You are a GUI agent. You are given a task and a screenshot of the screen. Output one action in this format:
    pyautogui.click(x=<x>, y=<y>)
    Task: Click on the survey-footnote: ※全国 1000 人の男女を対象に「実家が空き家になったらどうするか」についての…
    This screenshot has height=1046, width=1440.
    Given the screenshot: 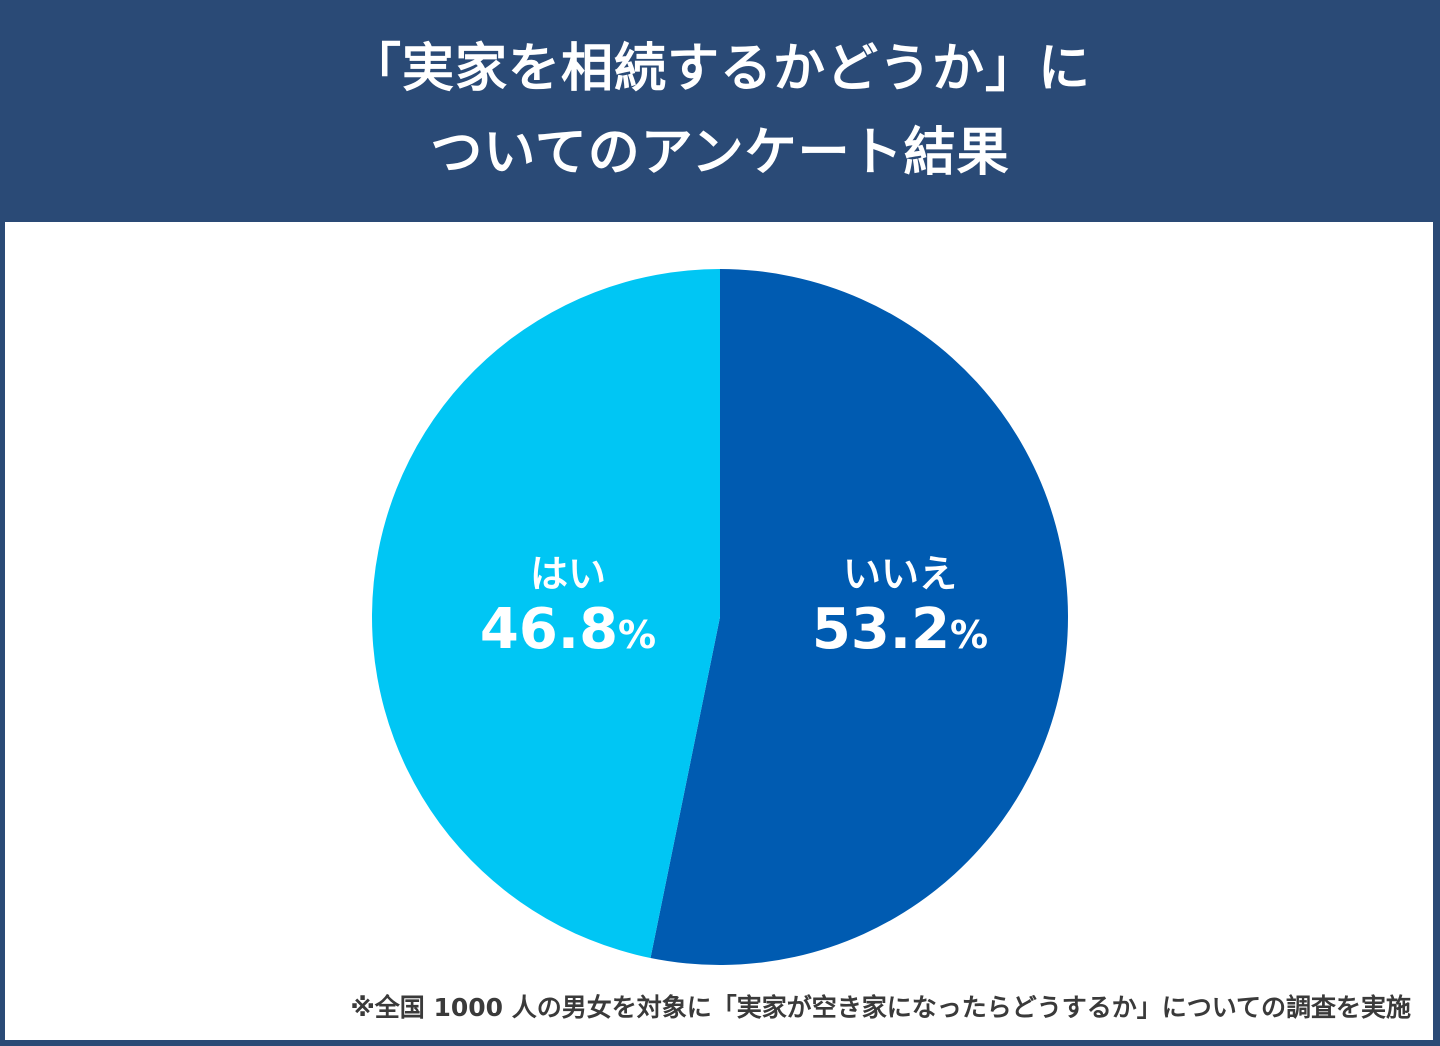 What is the action you would take?
    pyautogui.click(x=880, y=1007)
    